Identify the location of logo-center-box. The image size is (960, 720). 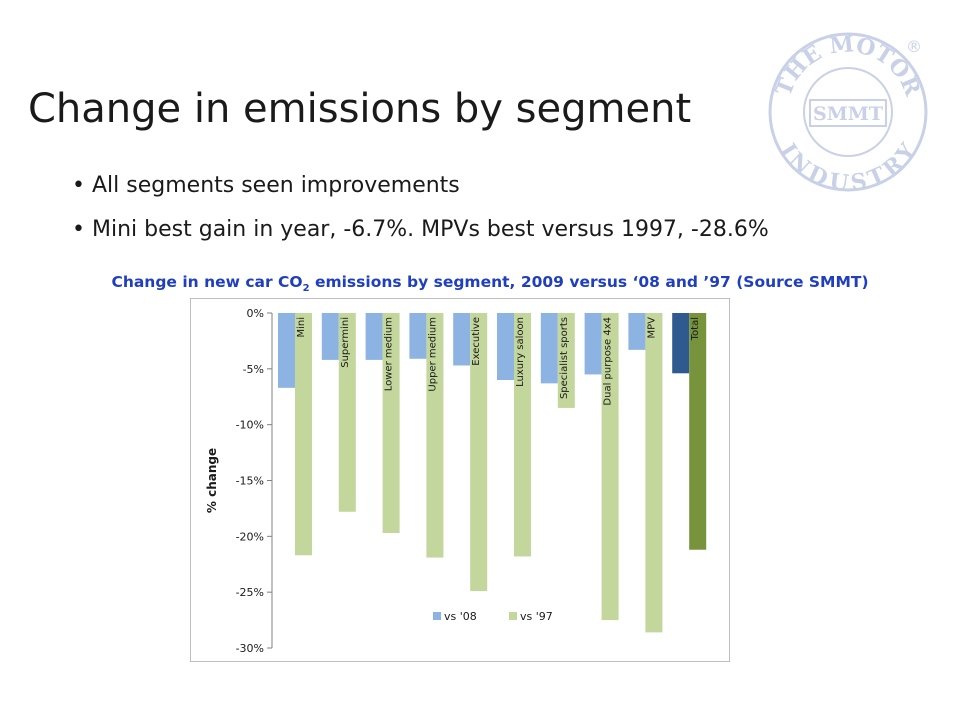
(848, 113).